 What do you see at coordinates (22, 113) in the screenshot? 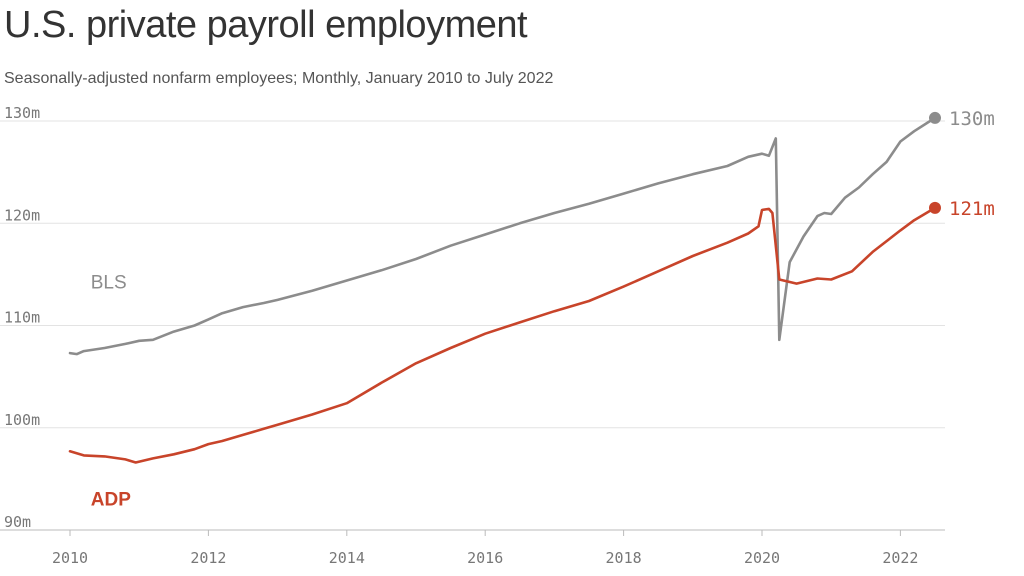
I see `y-tick-label: 130m` at bounding box center [22, 113].